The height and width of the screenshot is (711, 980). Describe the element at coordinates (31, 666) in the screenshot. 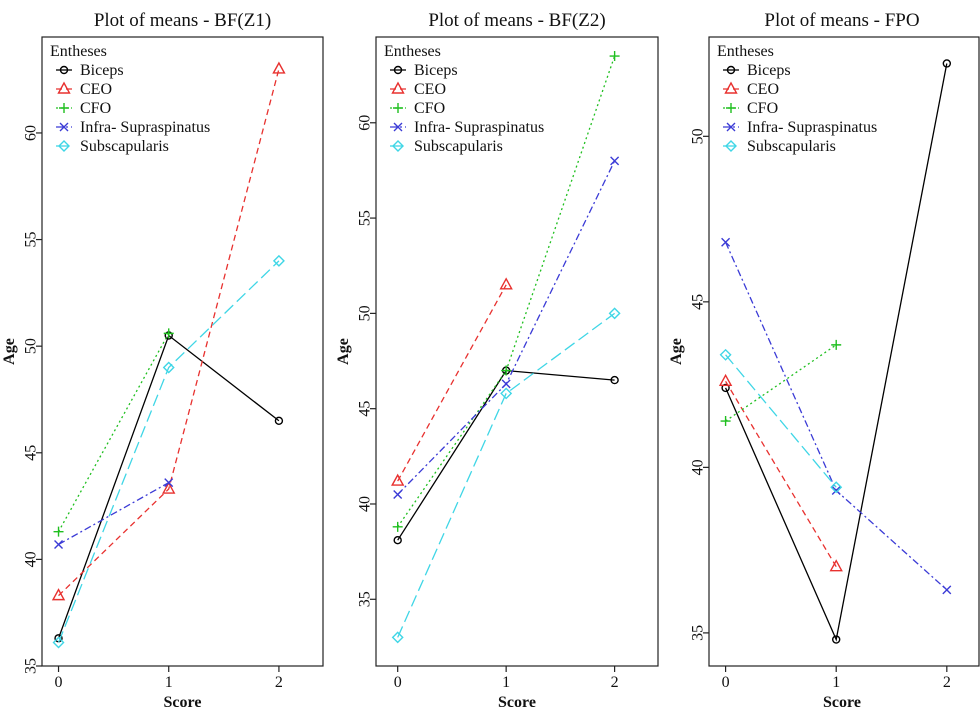

I see `y-tick-label: 35` at that location.